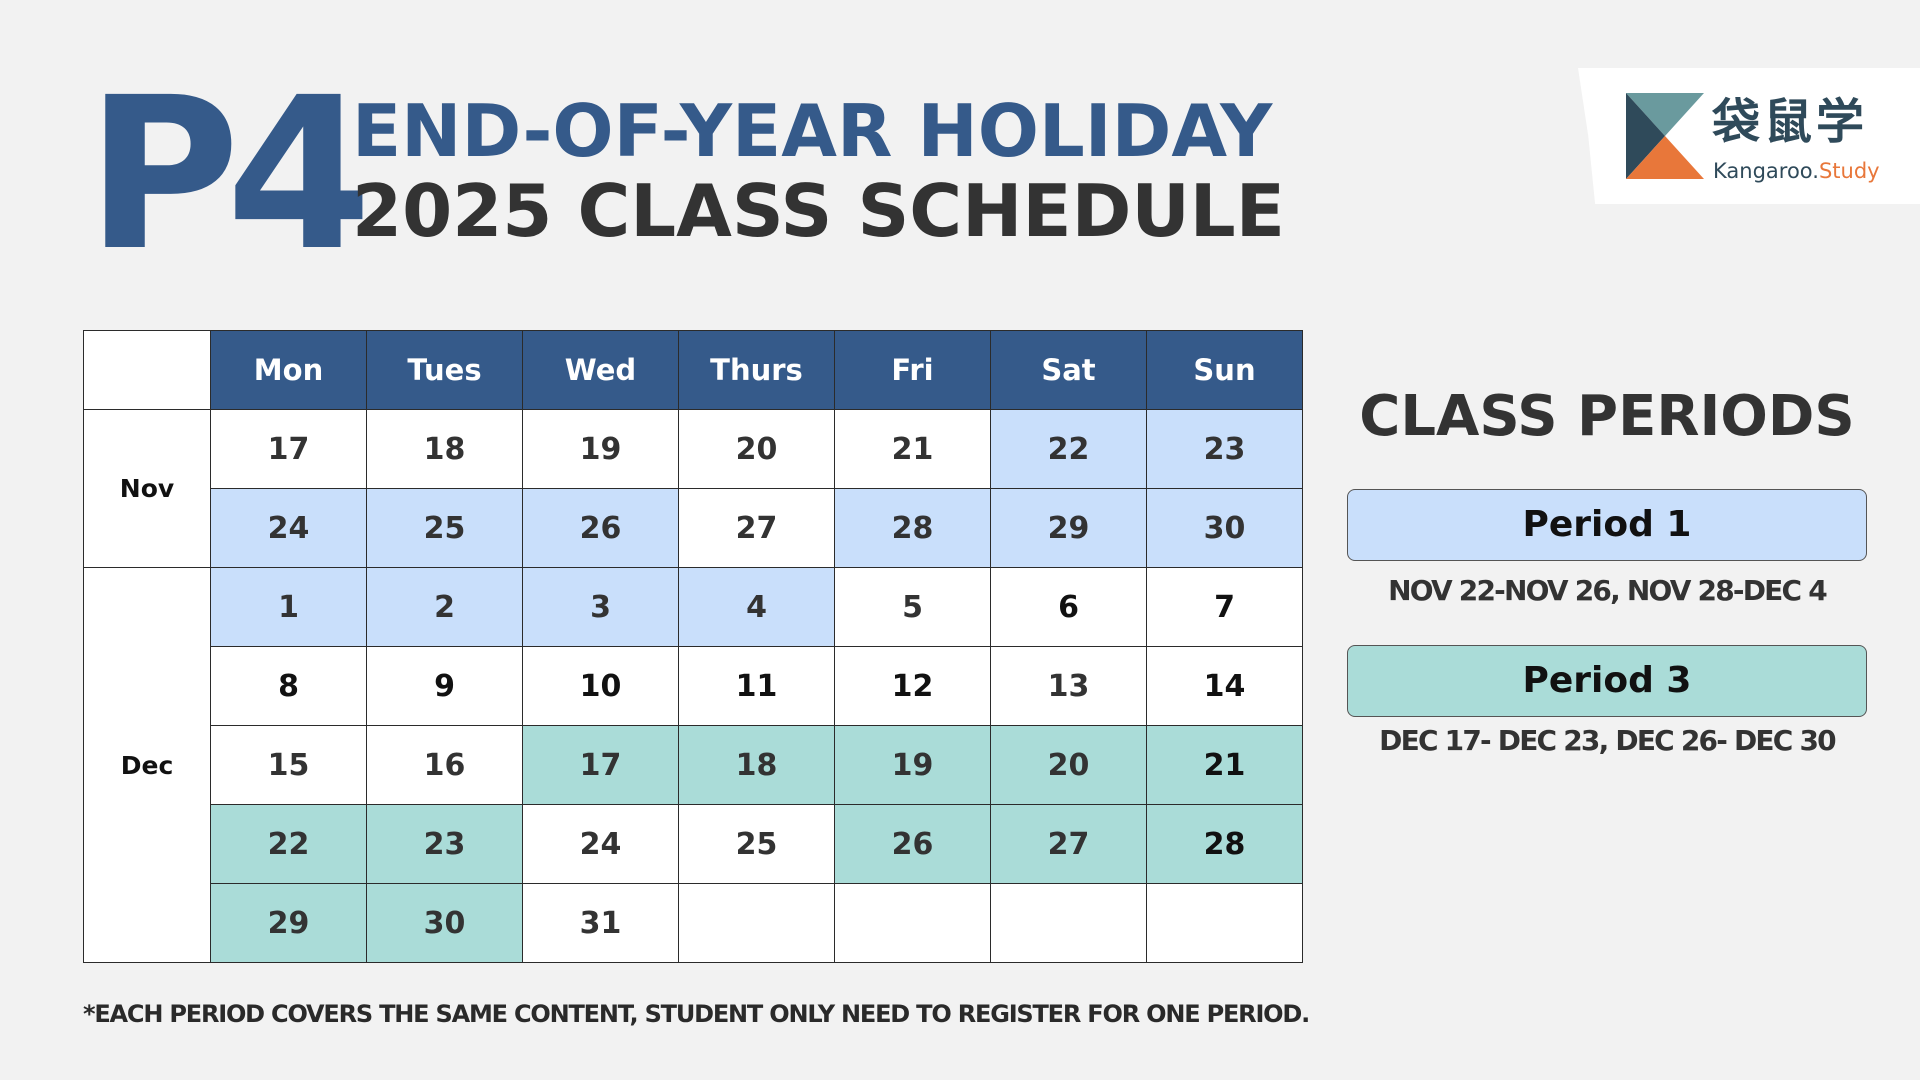 Image resolution: width=1920 pixels, height=1080 pixels. Describe the element at coordinates (444, 607) in the screenshot. I see `date-cell: 2` at that location.